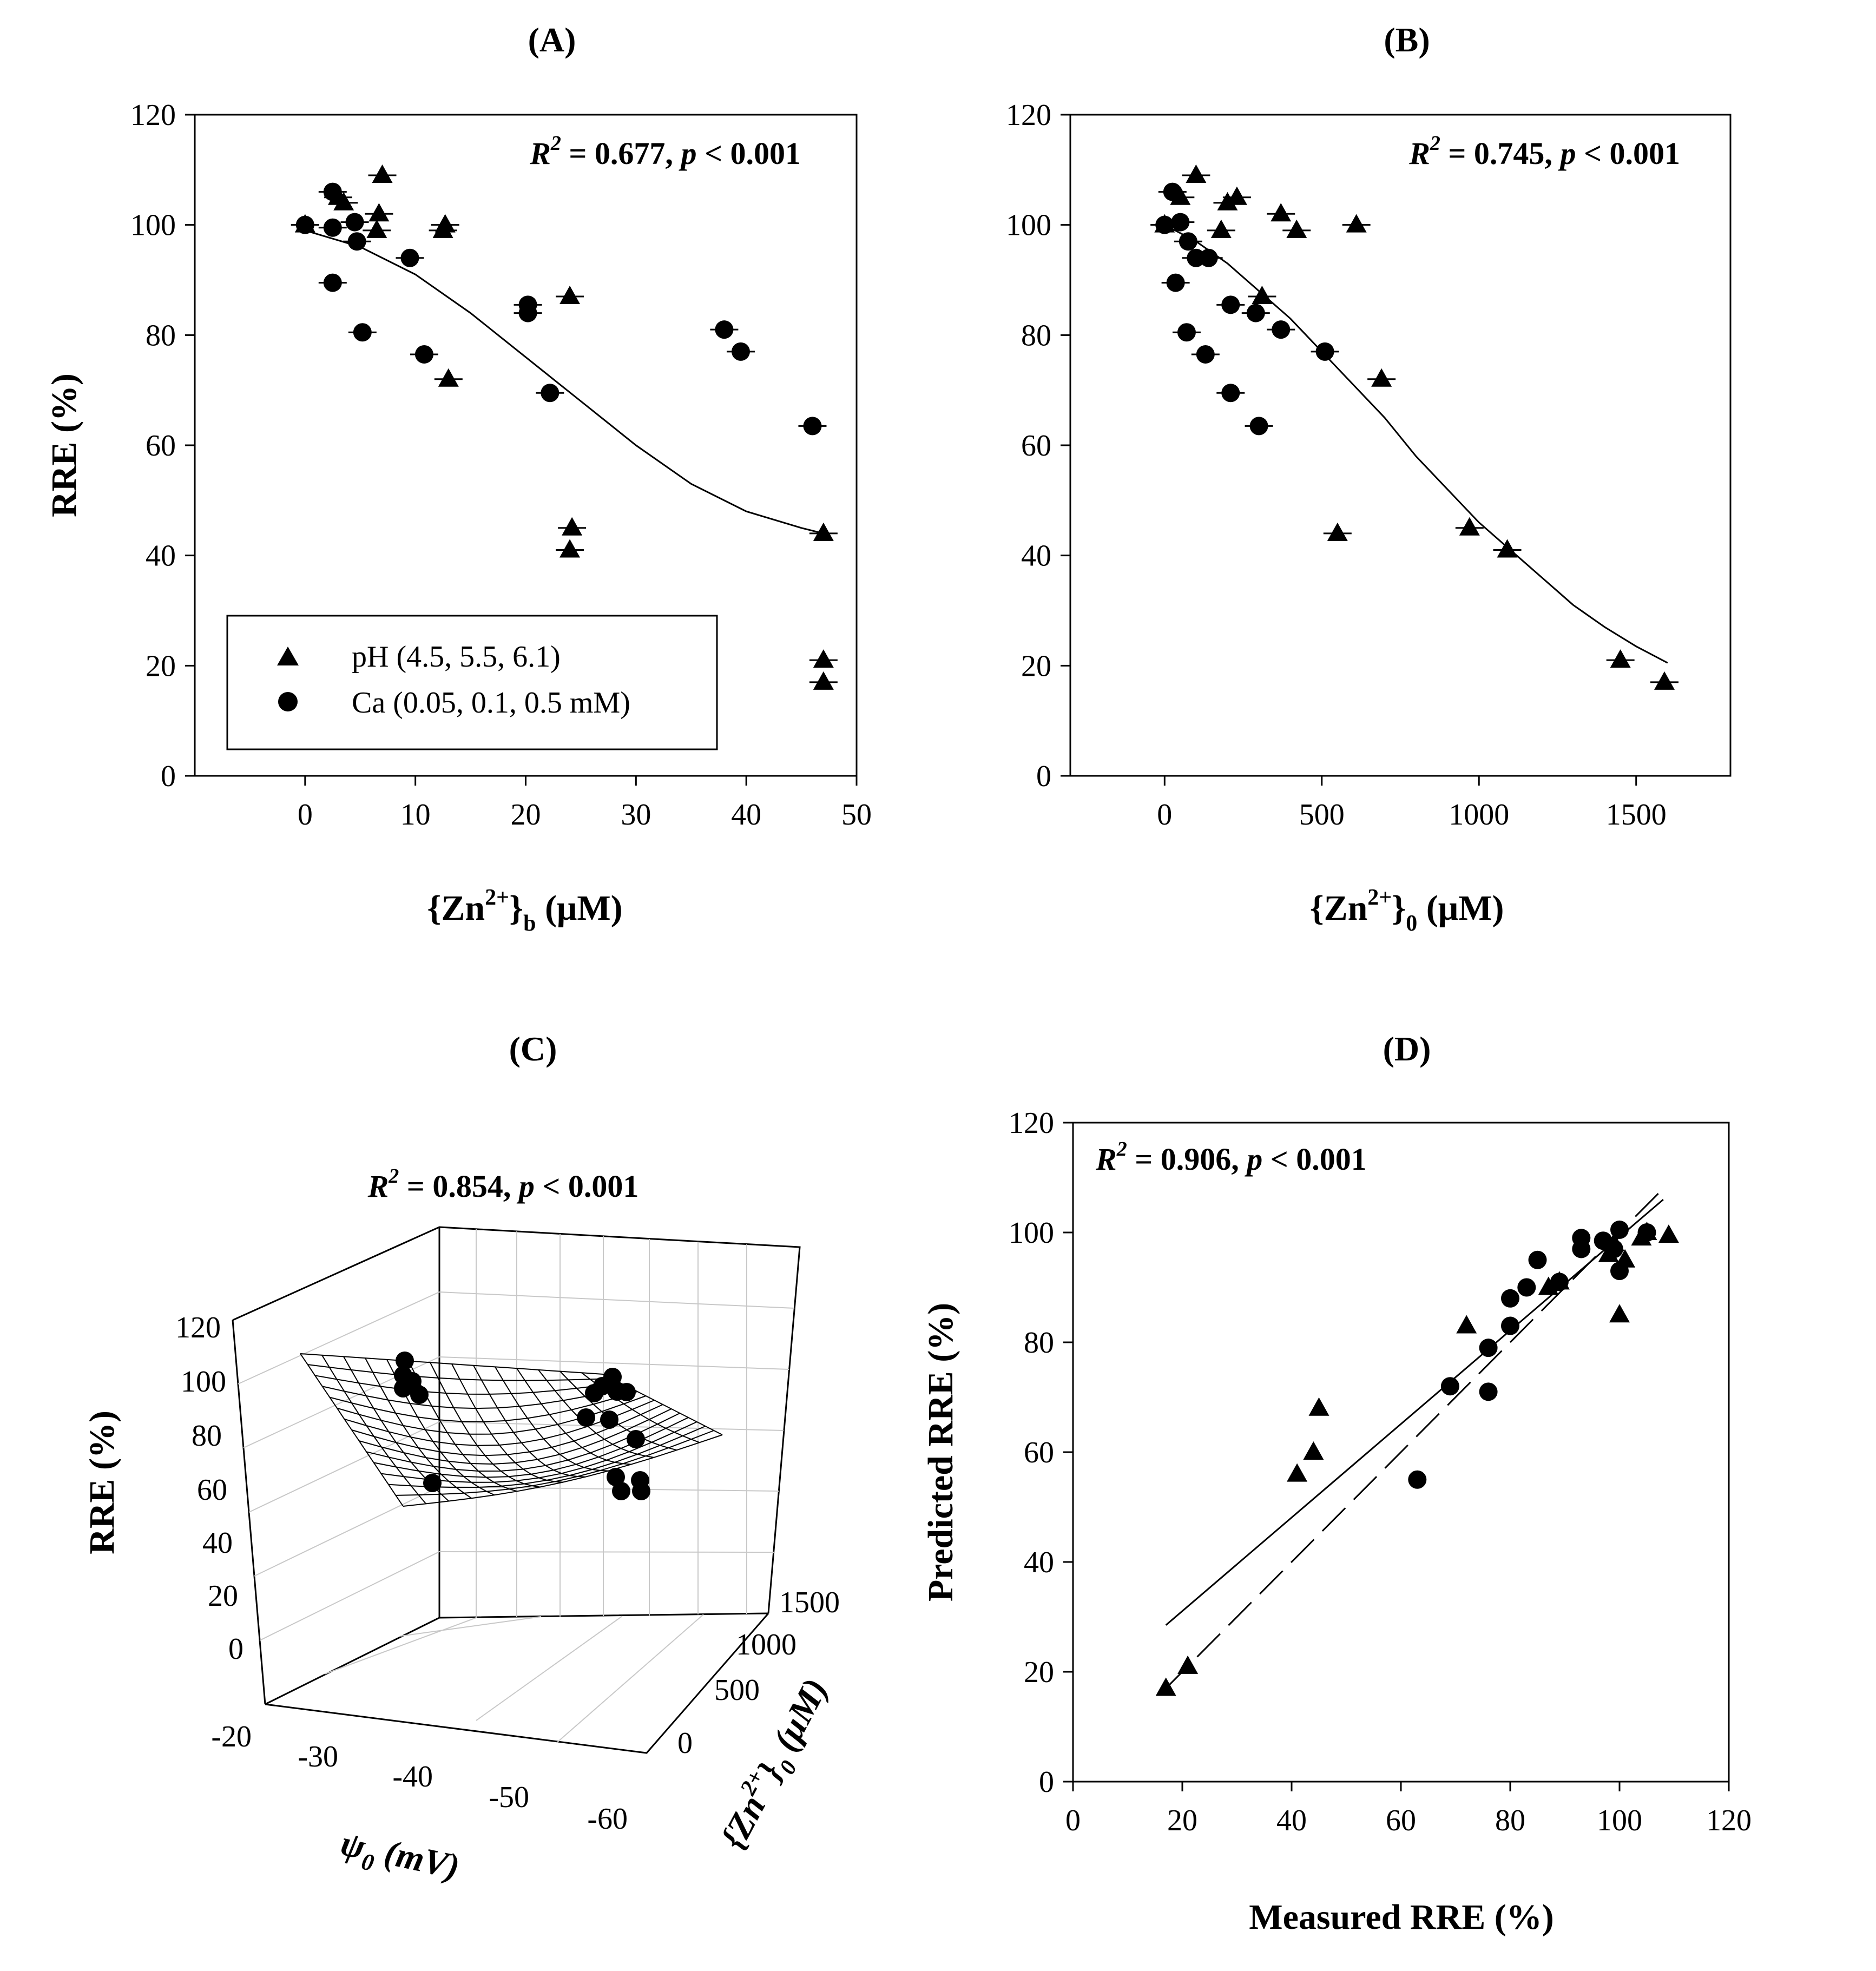 This screenshot has width=1876, height=1971. What do you see at coordinates (585, 804) in the screenshot?
I see `panel-a-x-ticks: 0 10 20 30 40 50` at bounding box center [585, 804].